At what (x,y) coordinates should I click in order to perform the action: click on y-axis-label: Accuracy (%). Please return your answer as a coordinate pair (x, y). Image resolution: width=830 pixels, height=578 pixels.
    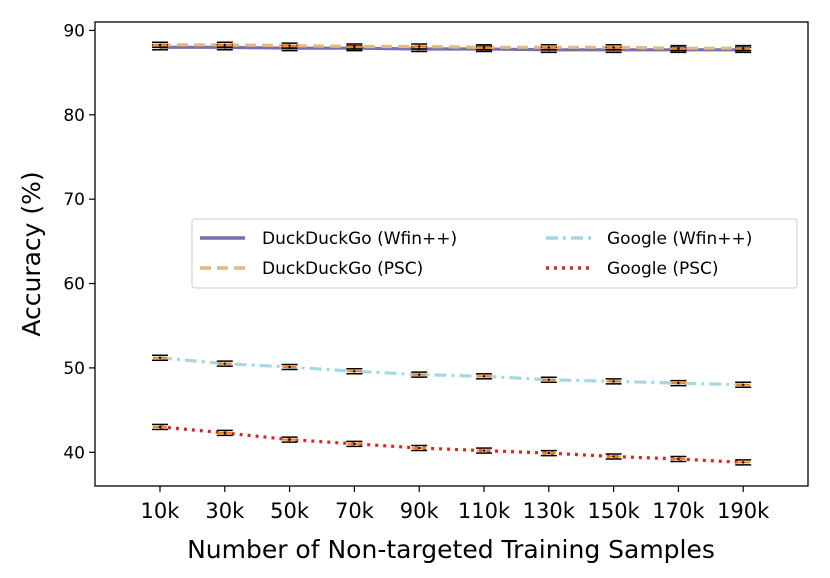
    Looking at the image, I should click on (31, 253).